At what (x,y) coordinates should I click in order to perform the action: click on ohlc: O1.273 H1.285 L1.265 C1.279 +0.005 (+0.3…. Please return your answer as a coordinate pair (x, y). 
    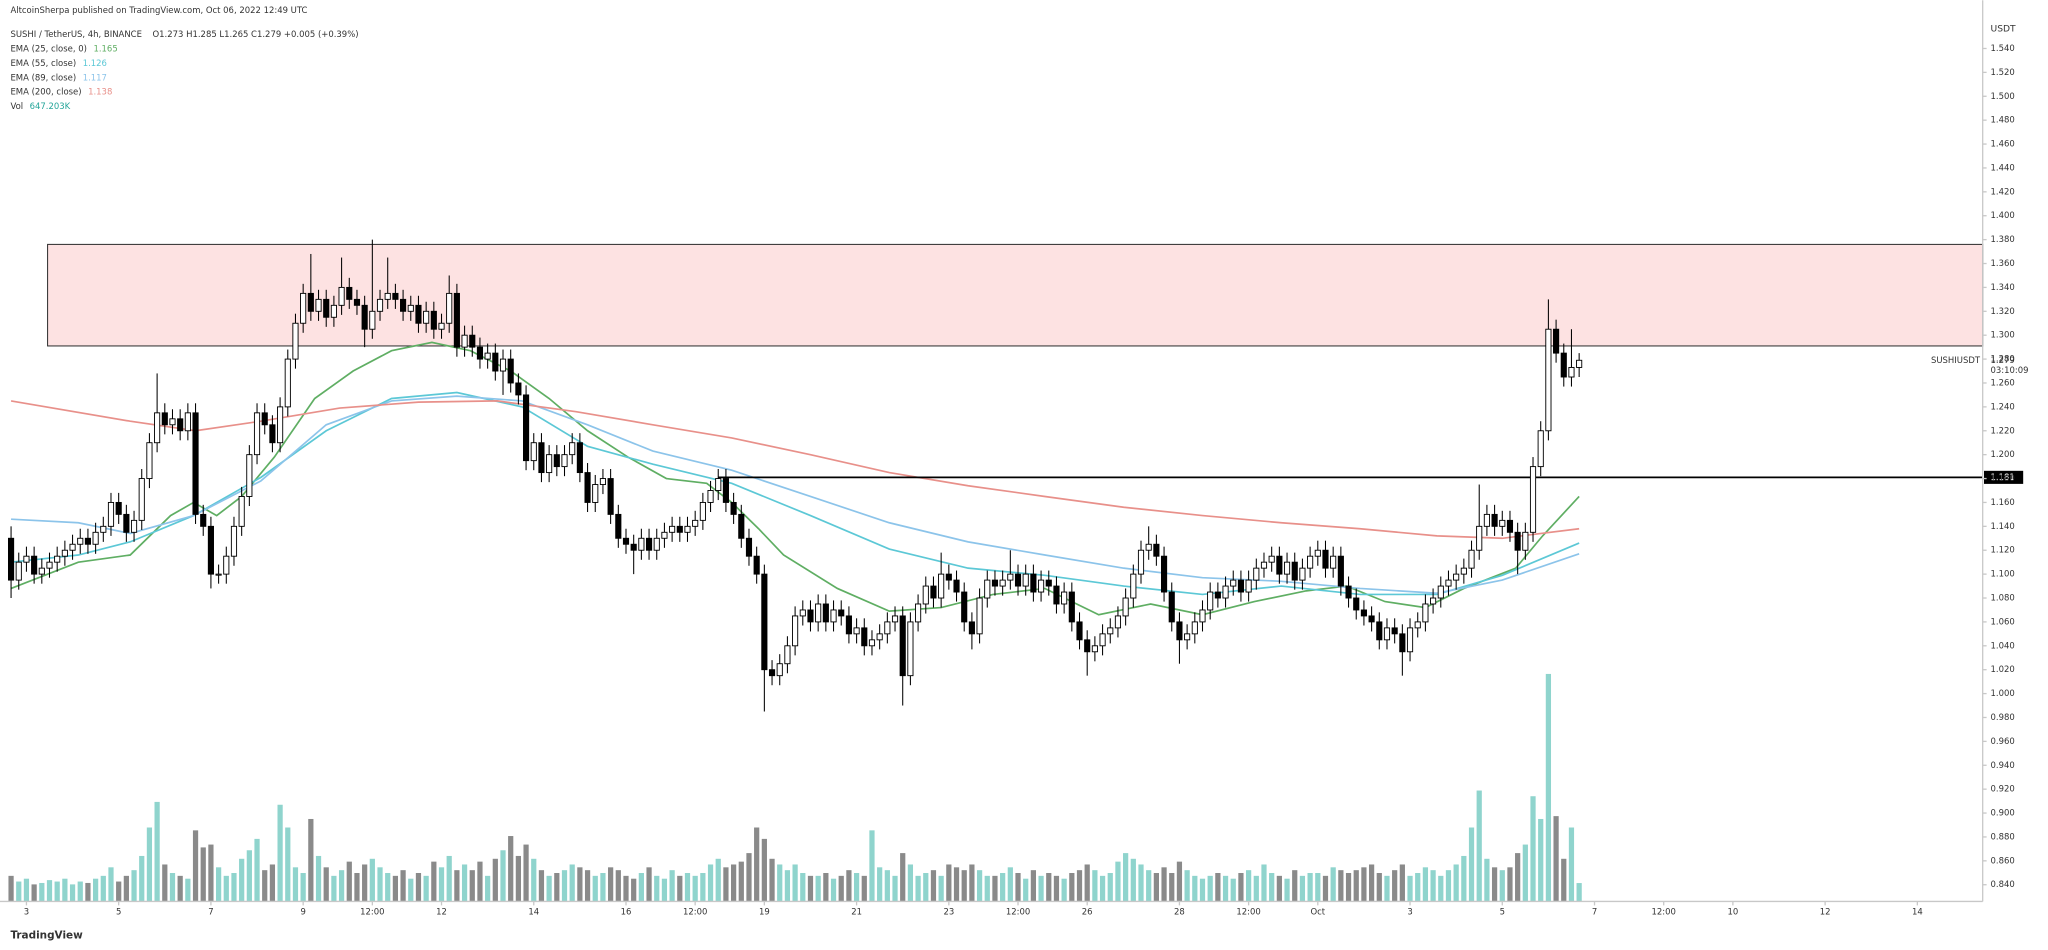
    Looking at the image, I should click on (256, 34).